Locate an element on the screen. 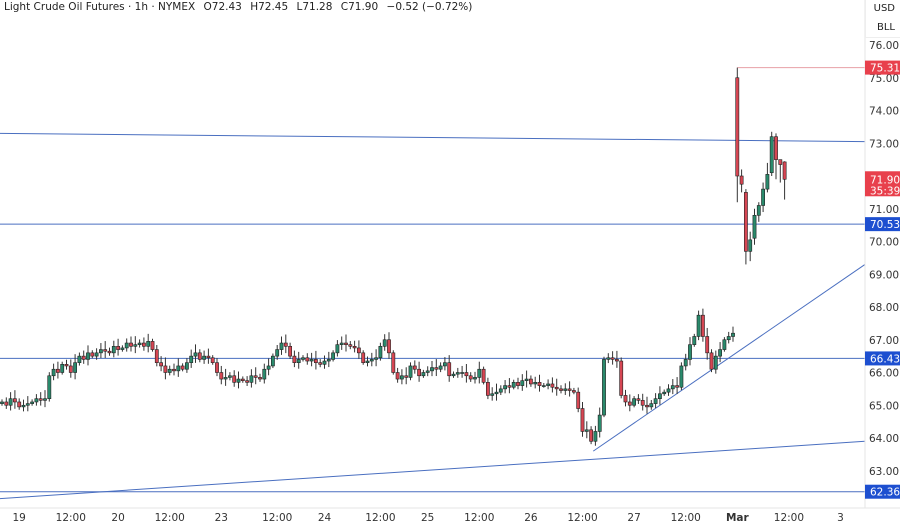 The image size is (900, 527). time-tick-label: 26 is located at coordinates (531, 518).